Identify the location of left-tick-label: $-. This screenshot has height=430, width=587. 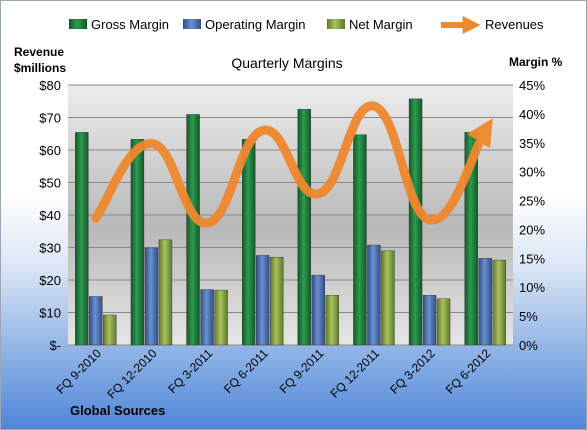
(55, 345).